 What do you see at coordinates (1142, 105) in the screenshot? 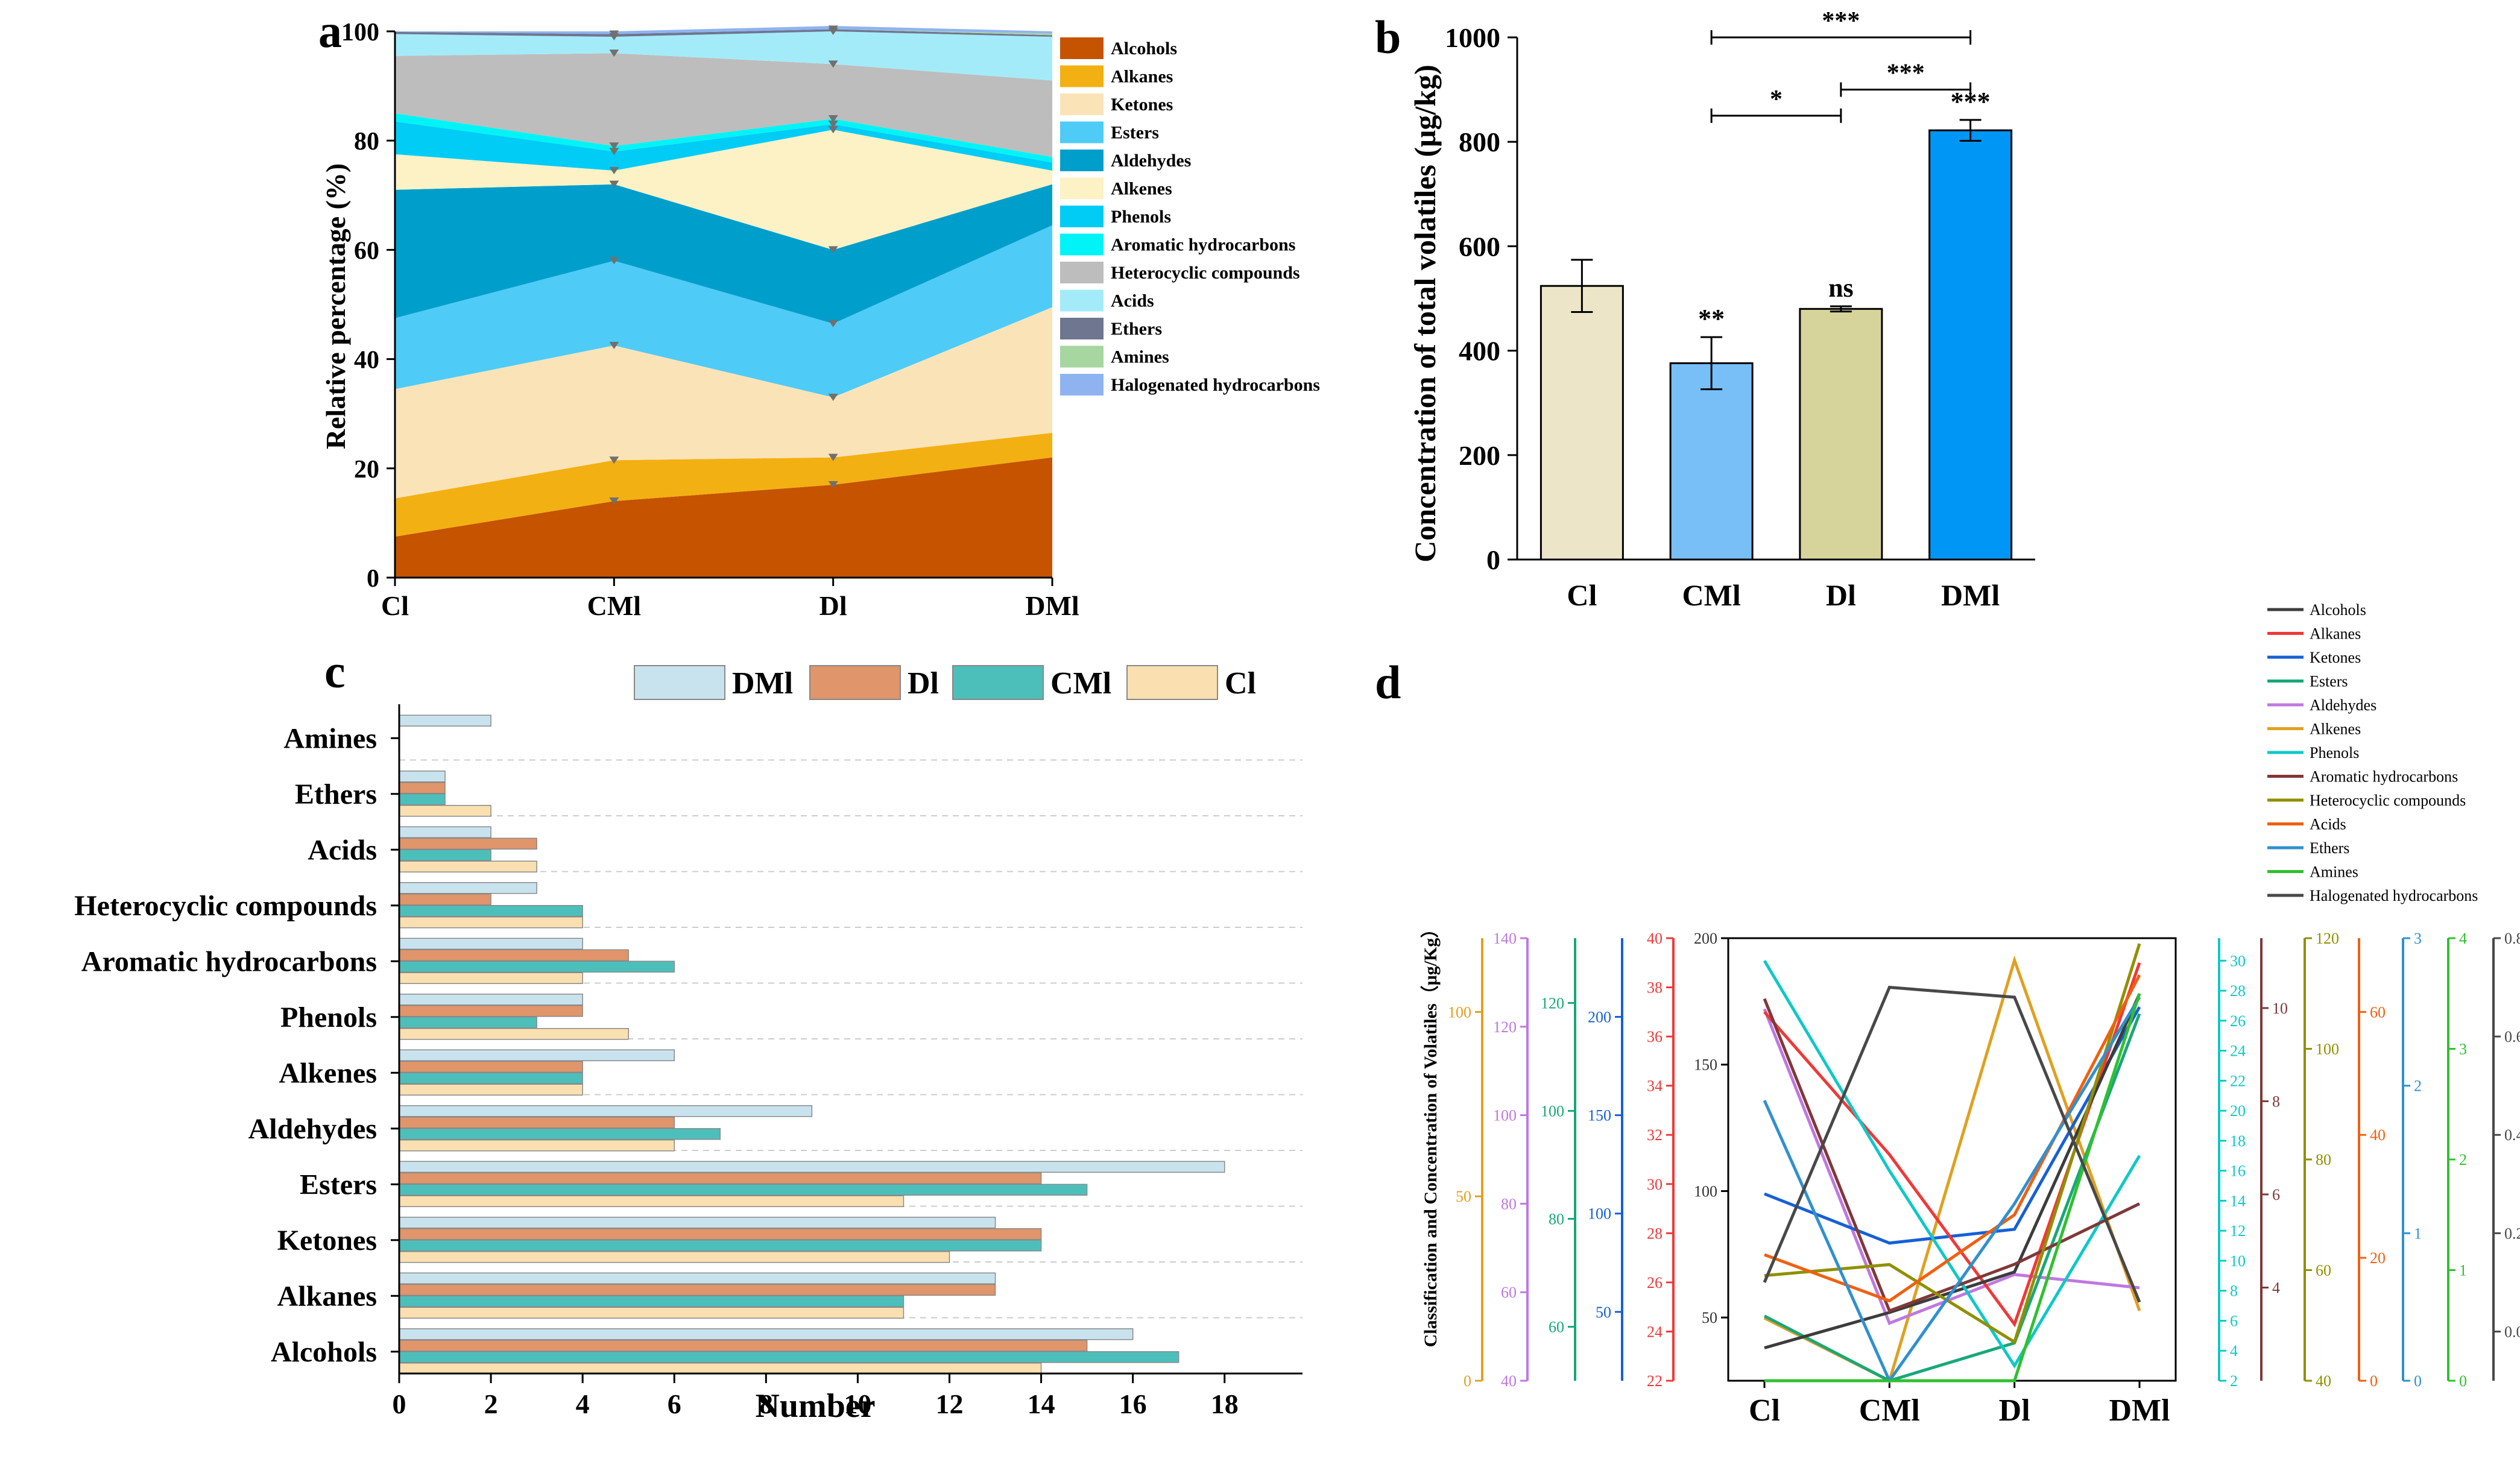
I see `legend-label-ketones: Ketones` at bounding box center [1142, 105].